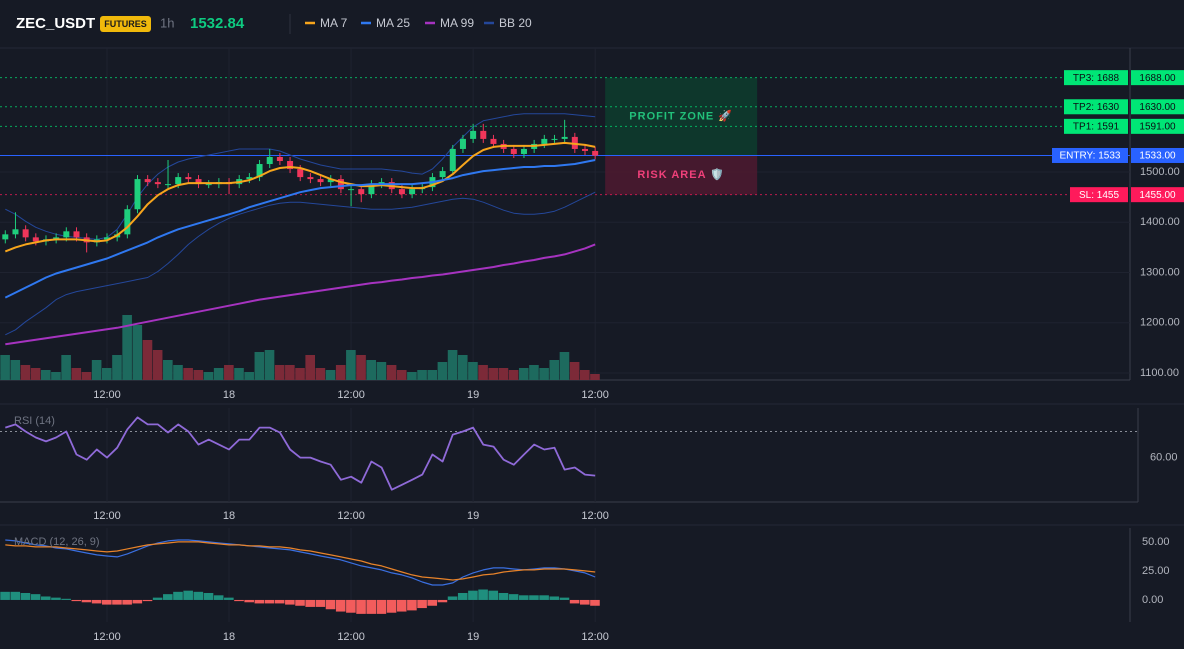 This screenshot has height=649, width=1184. Describe the element at coordinates (300, 562) in the screenshot. I see `macd-line` at that location.